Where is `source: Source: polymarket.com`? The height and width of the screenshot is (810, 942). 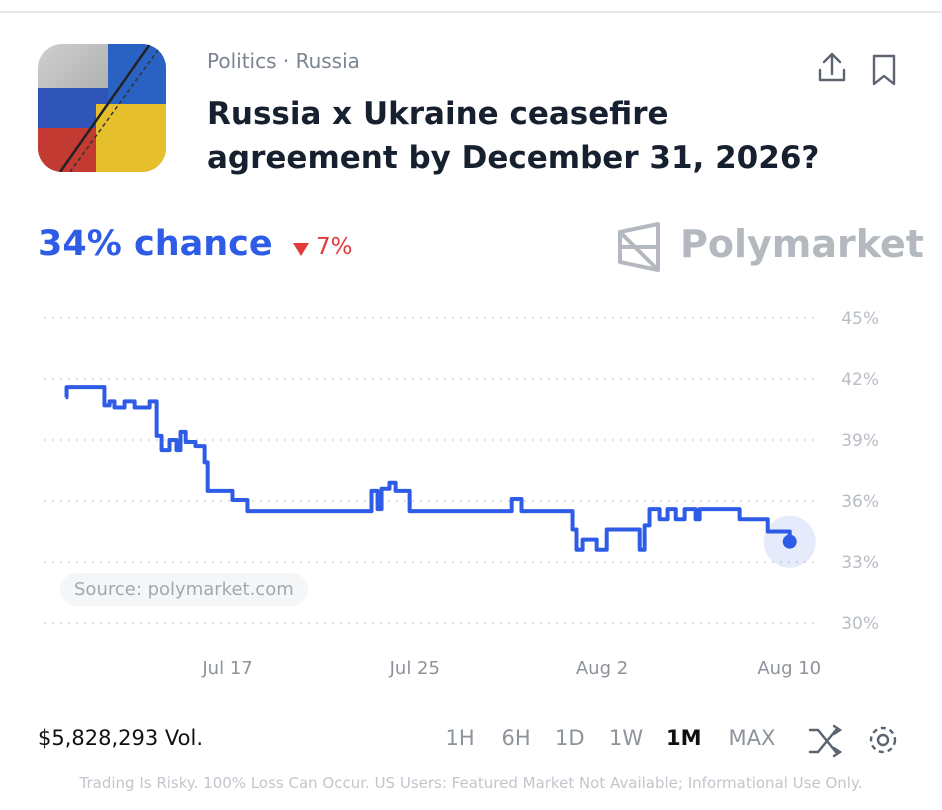
source: Source: polymarket.com is located at coordinates (184, 589).